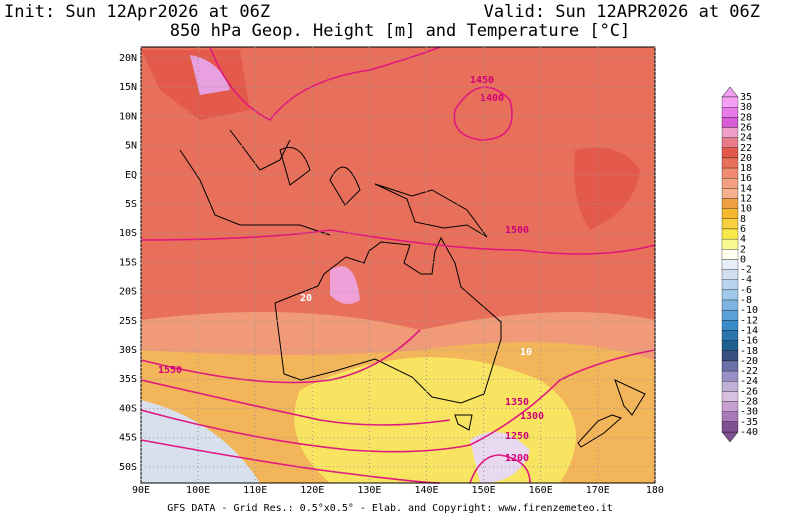 The image size is (800, 525). I want to click on lat-label: 10N, so click(128, 116).